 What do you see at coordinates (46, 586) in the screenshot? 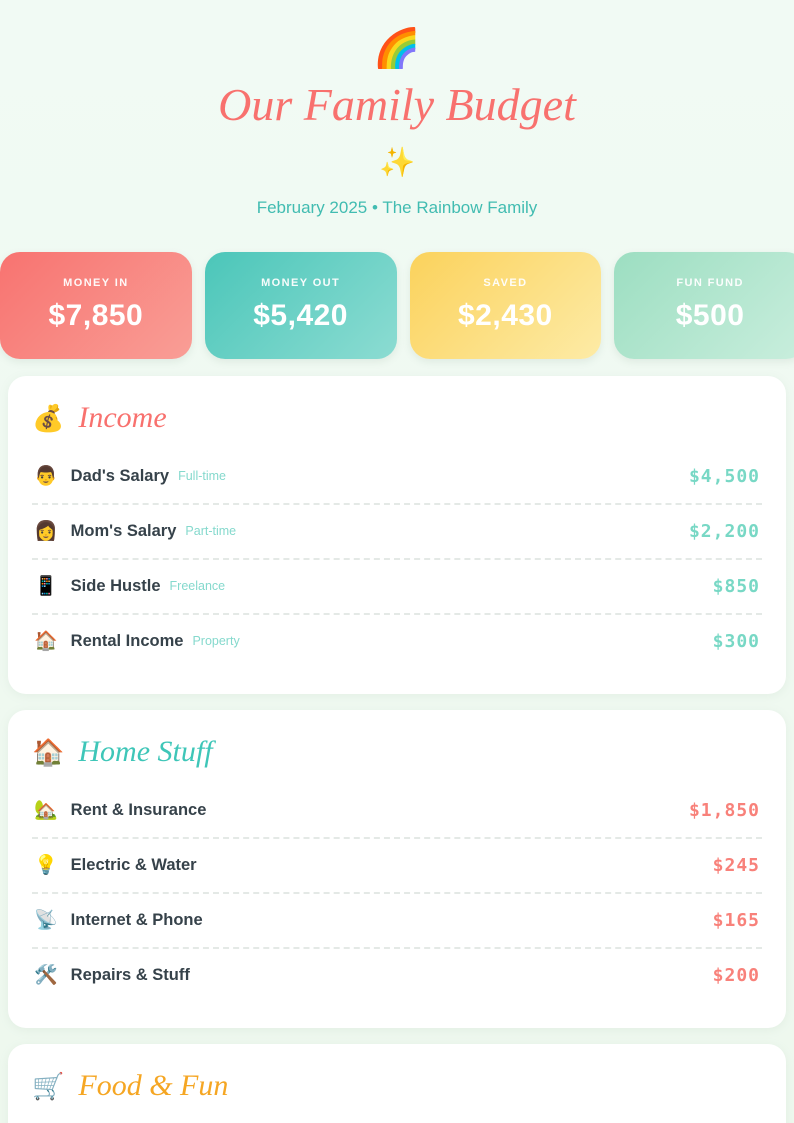
I see `mobile-phone-icon: 📱` at bounding box center [46, 586].